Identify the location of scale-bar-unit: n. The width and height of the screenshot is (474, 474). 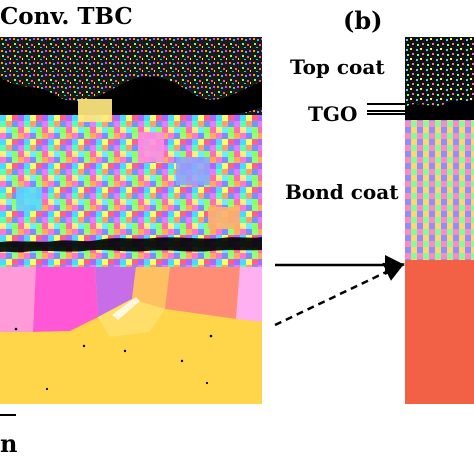
(9, 443).